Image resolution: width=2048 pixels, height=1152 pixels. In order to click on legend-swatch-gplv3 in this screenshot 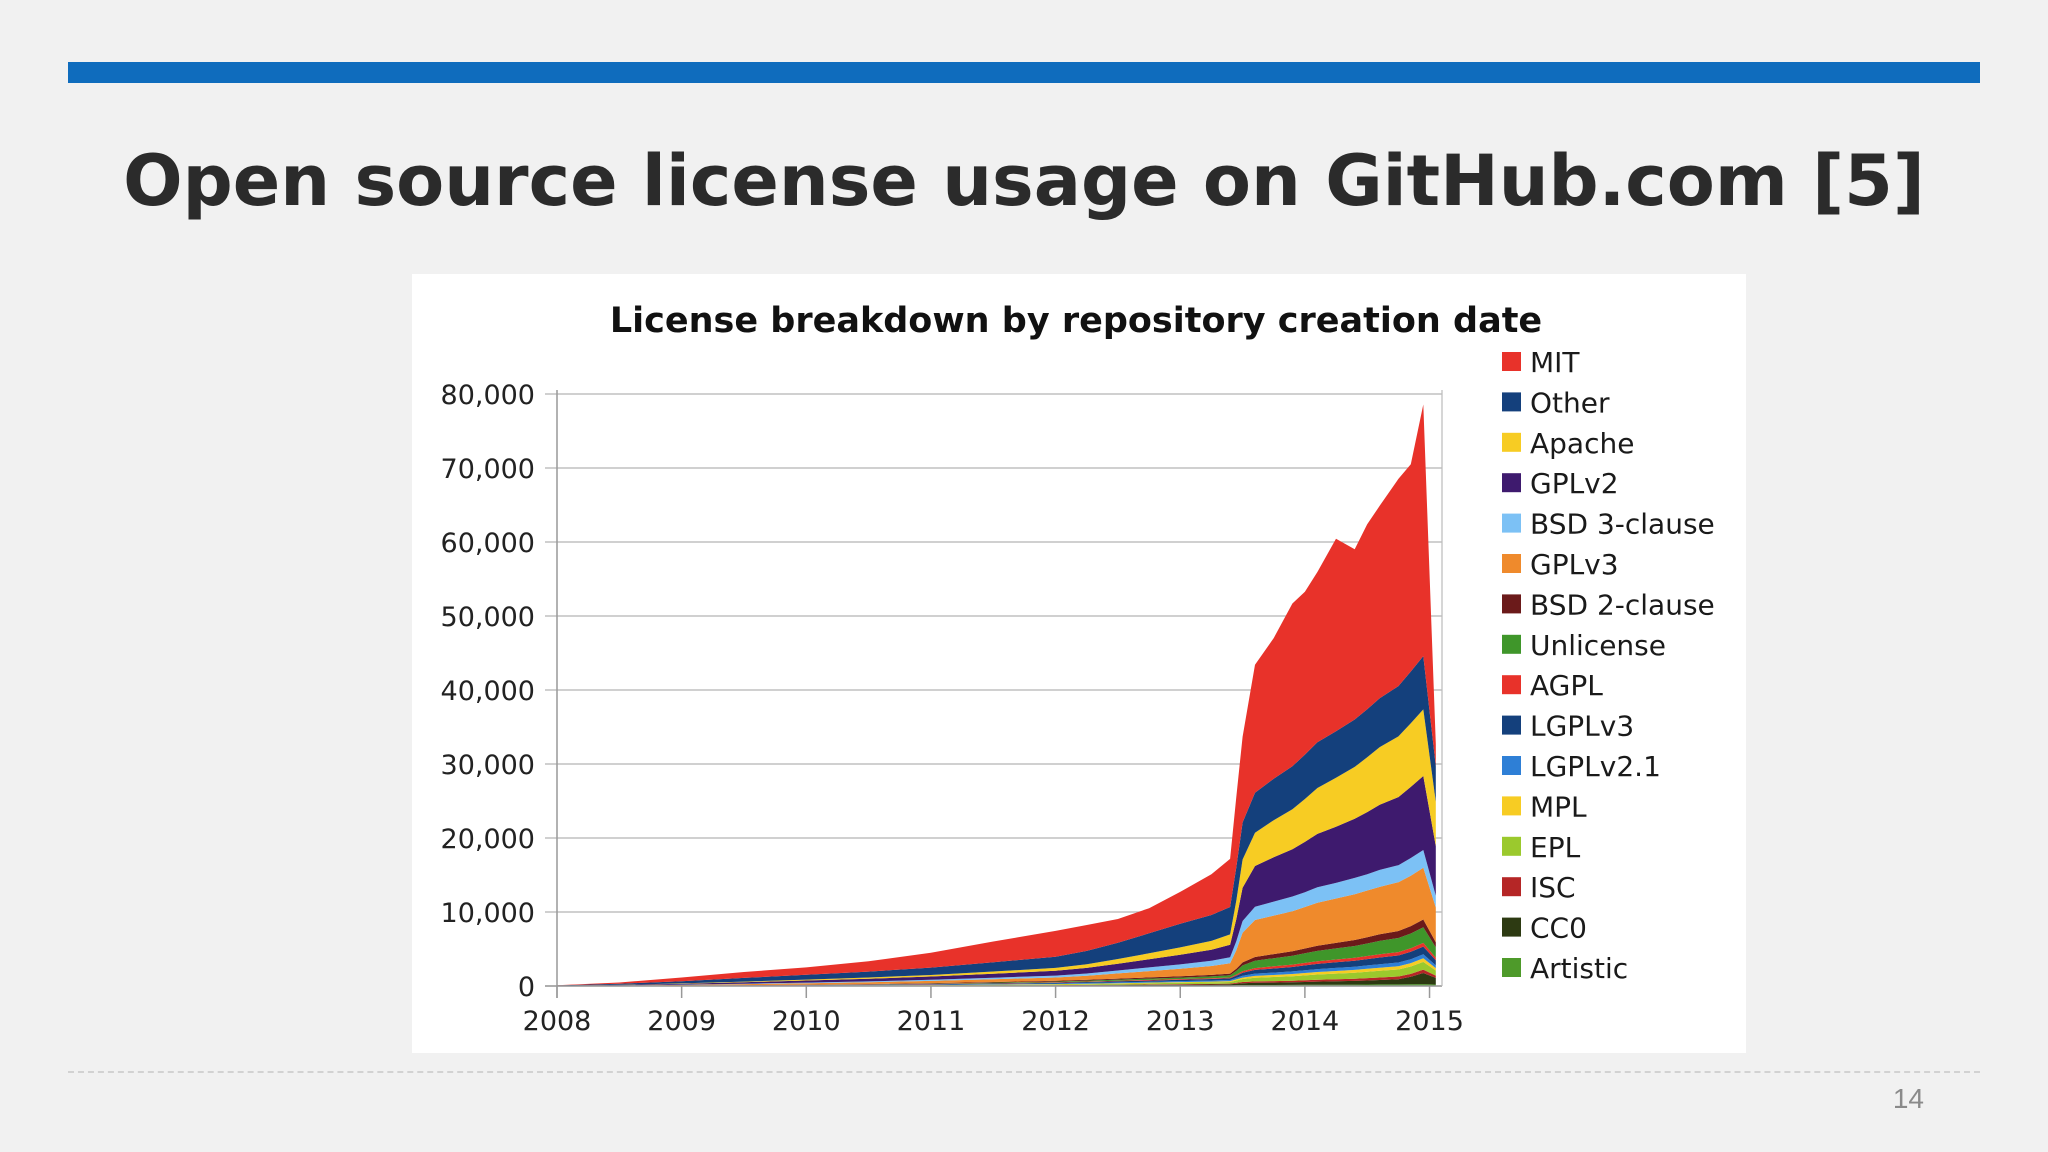, I will do `click(1511, 563)`.